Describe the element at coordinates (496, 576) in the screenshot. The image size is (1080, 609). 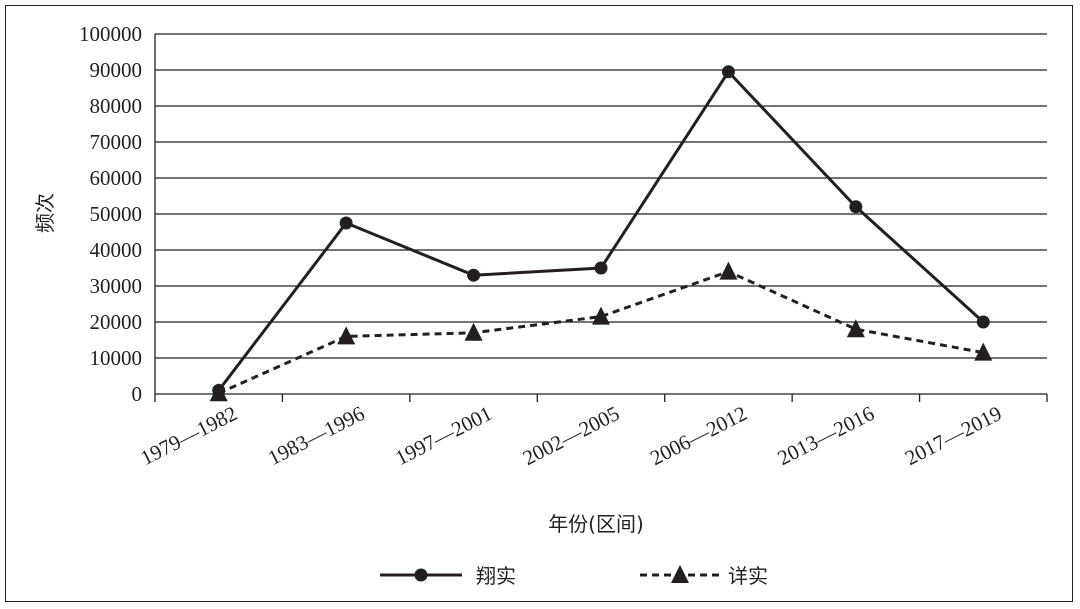
I see `legend-label-series-1: 翔实` at that location.